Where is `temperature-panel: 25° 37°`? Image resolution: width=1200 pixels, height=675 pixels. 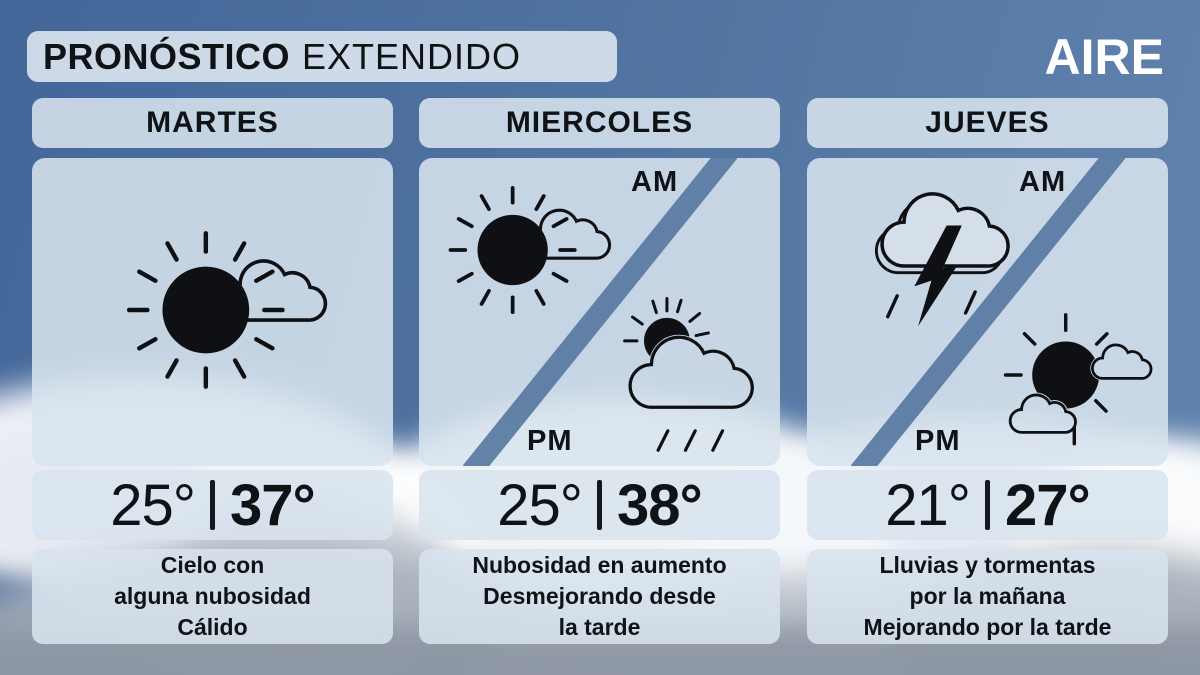
temperature-panel: 25° 37° is located at coordinates (212, 505).